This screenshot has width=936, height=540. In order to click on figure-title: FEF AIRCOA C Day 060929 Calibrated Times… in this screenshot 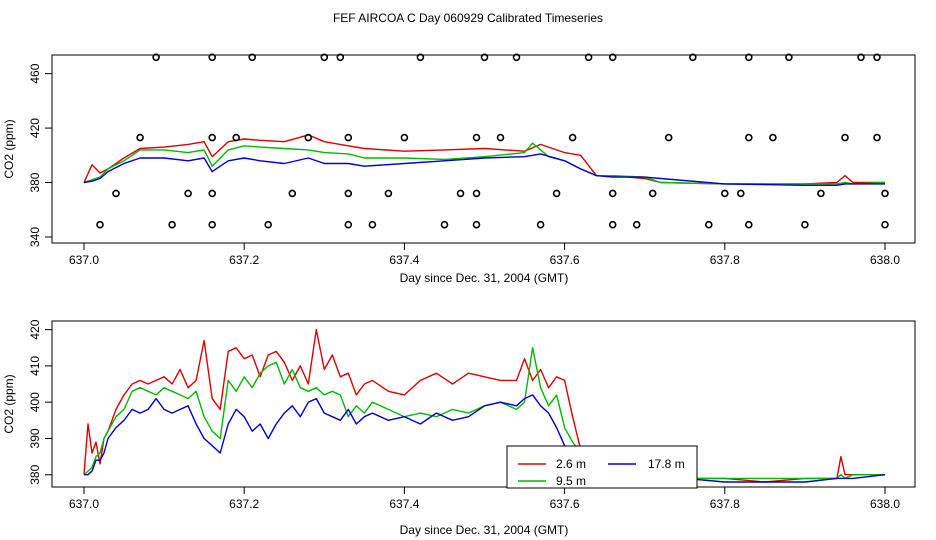, I will do `click(468, 18)`.